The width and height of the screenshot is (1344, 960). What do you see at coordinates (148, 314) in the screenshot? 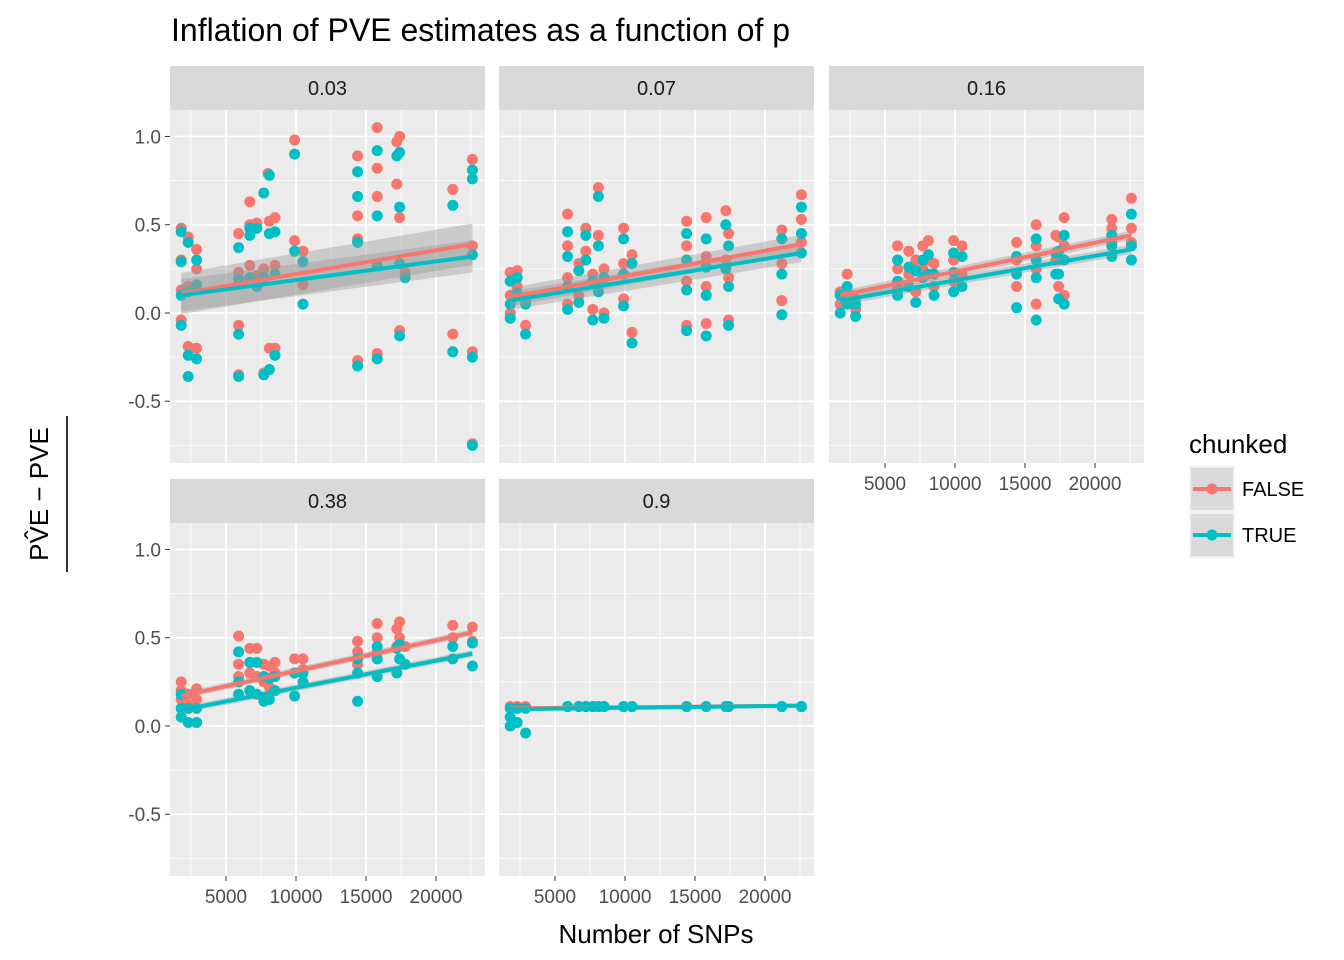
I see `y-axis-tick-label: 0.0` at bounding box center [148, 314].